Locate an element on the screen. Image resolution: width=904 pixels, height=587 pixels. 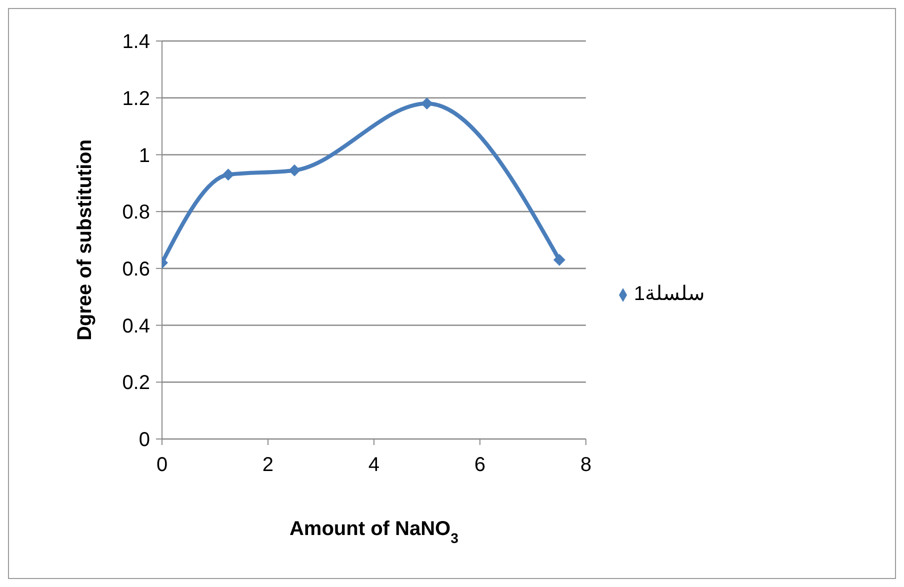
x-tick-label: 4 is located at coordinates (374, 465).